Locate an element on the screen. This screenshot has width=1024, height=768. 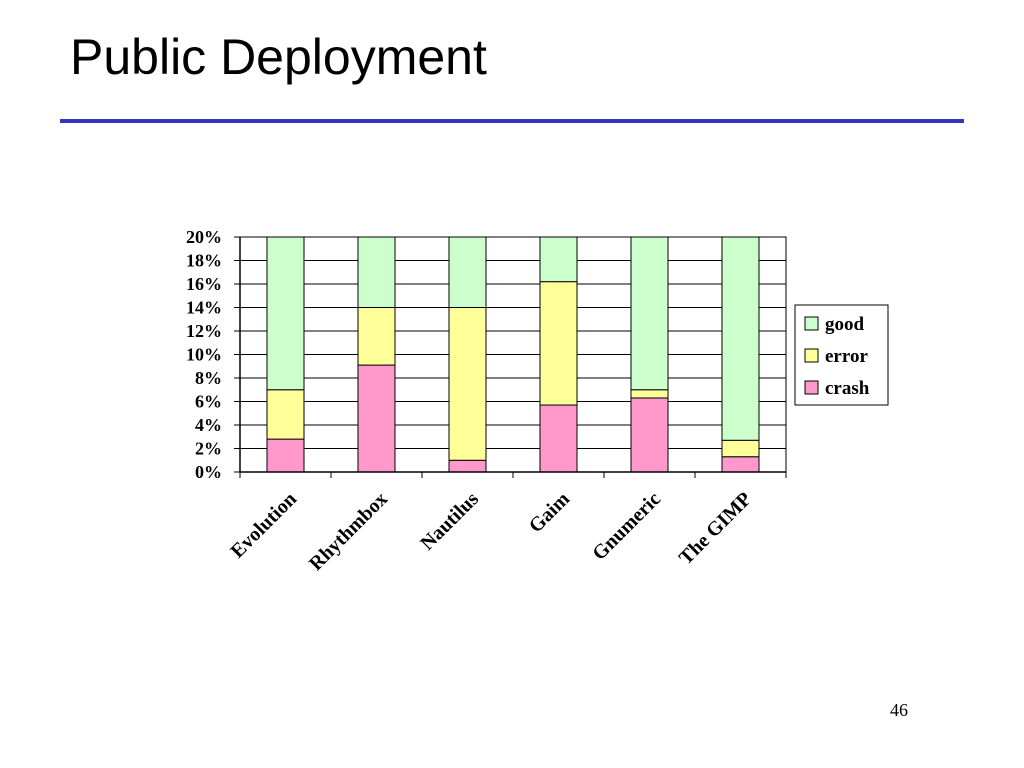
title-underline is located at coordinates (512, 121).